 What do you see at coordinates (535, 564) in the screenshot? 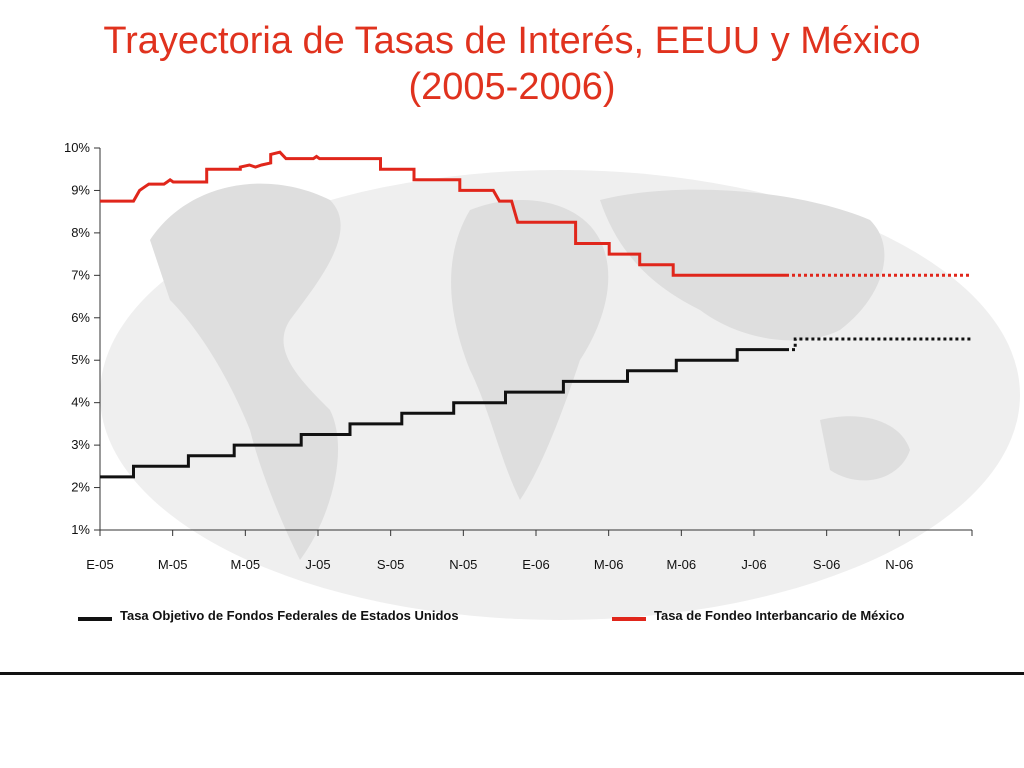
I see `x-tick-label: E-06` at bounding box center [535, 564].